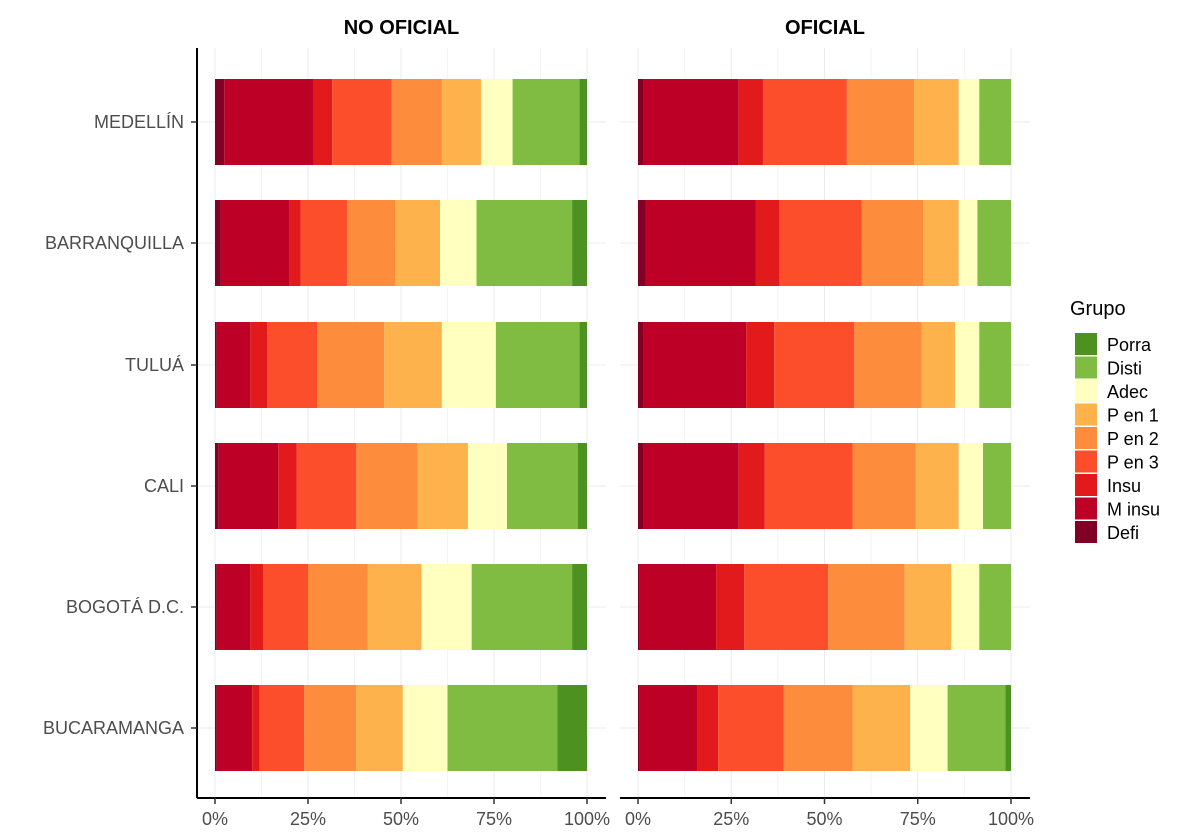 The width and height of the screenshot is (1188, 832). What do you see at coordinates (995, 122) in the screenshot?
I see `bar-segment-oficial-medellin-disti` at bounding box center [995, 122].